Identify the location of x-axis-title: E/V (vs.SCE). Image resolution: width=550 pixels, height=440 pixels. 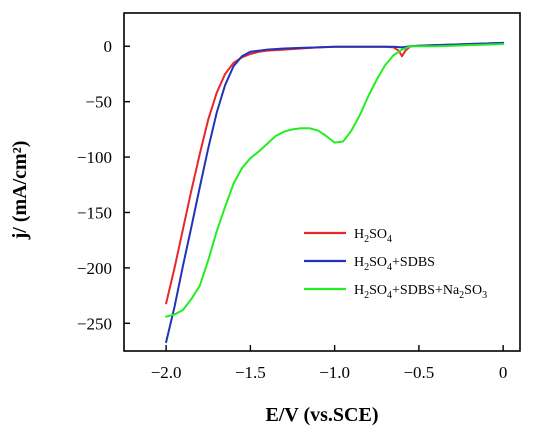
(322, 415).